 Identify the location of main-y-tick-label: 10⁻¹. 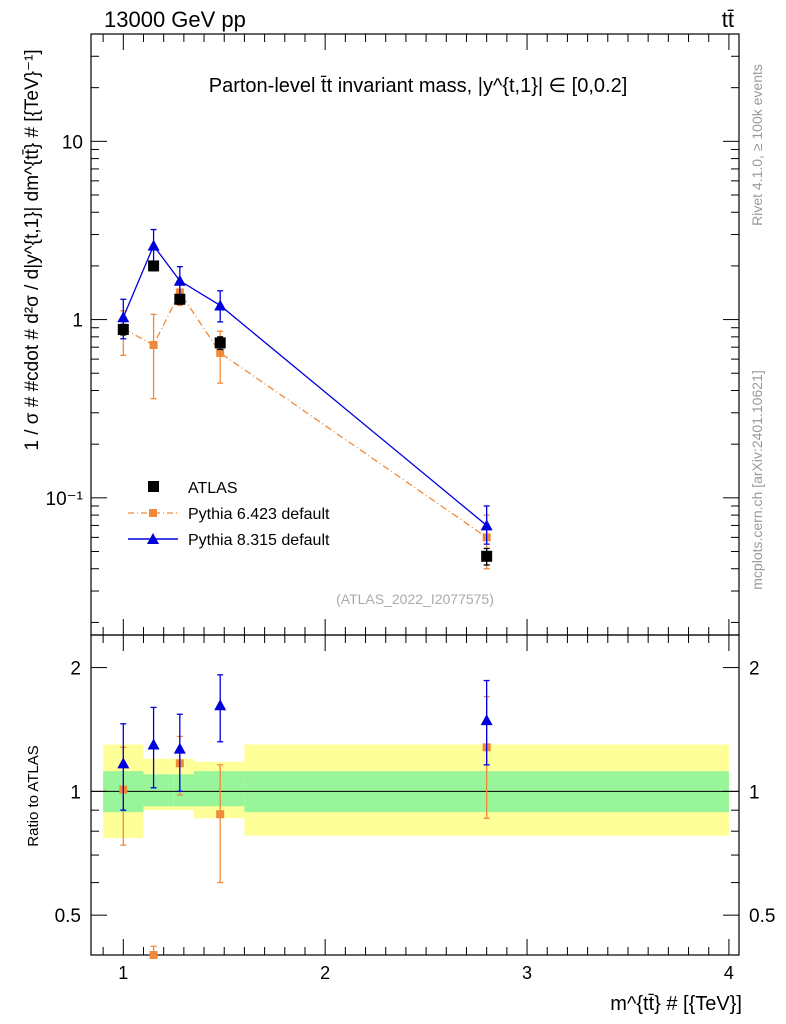
(65, 499).